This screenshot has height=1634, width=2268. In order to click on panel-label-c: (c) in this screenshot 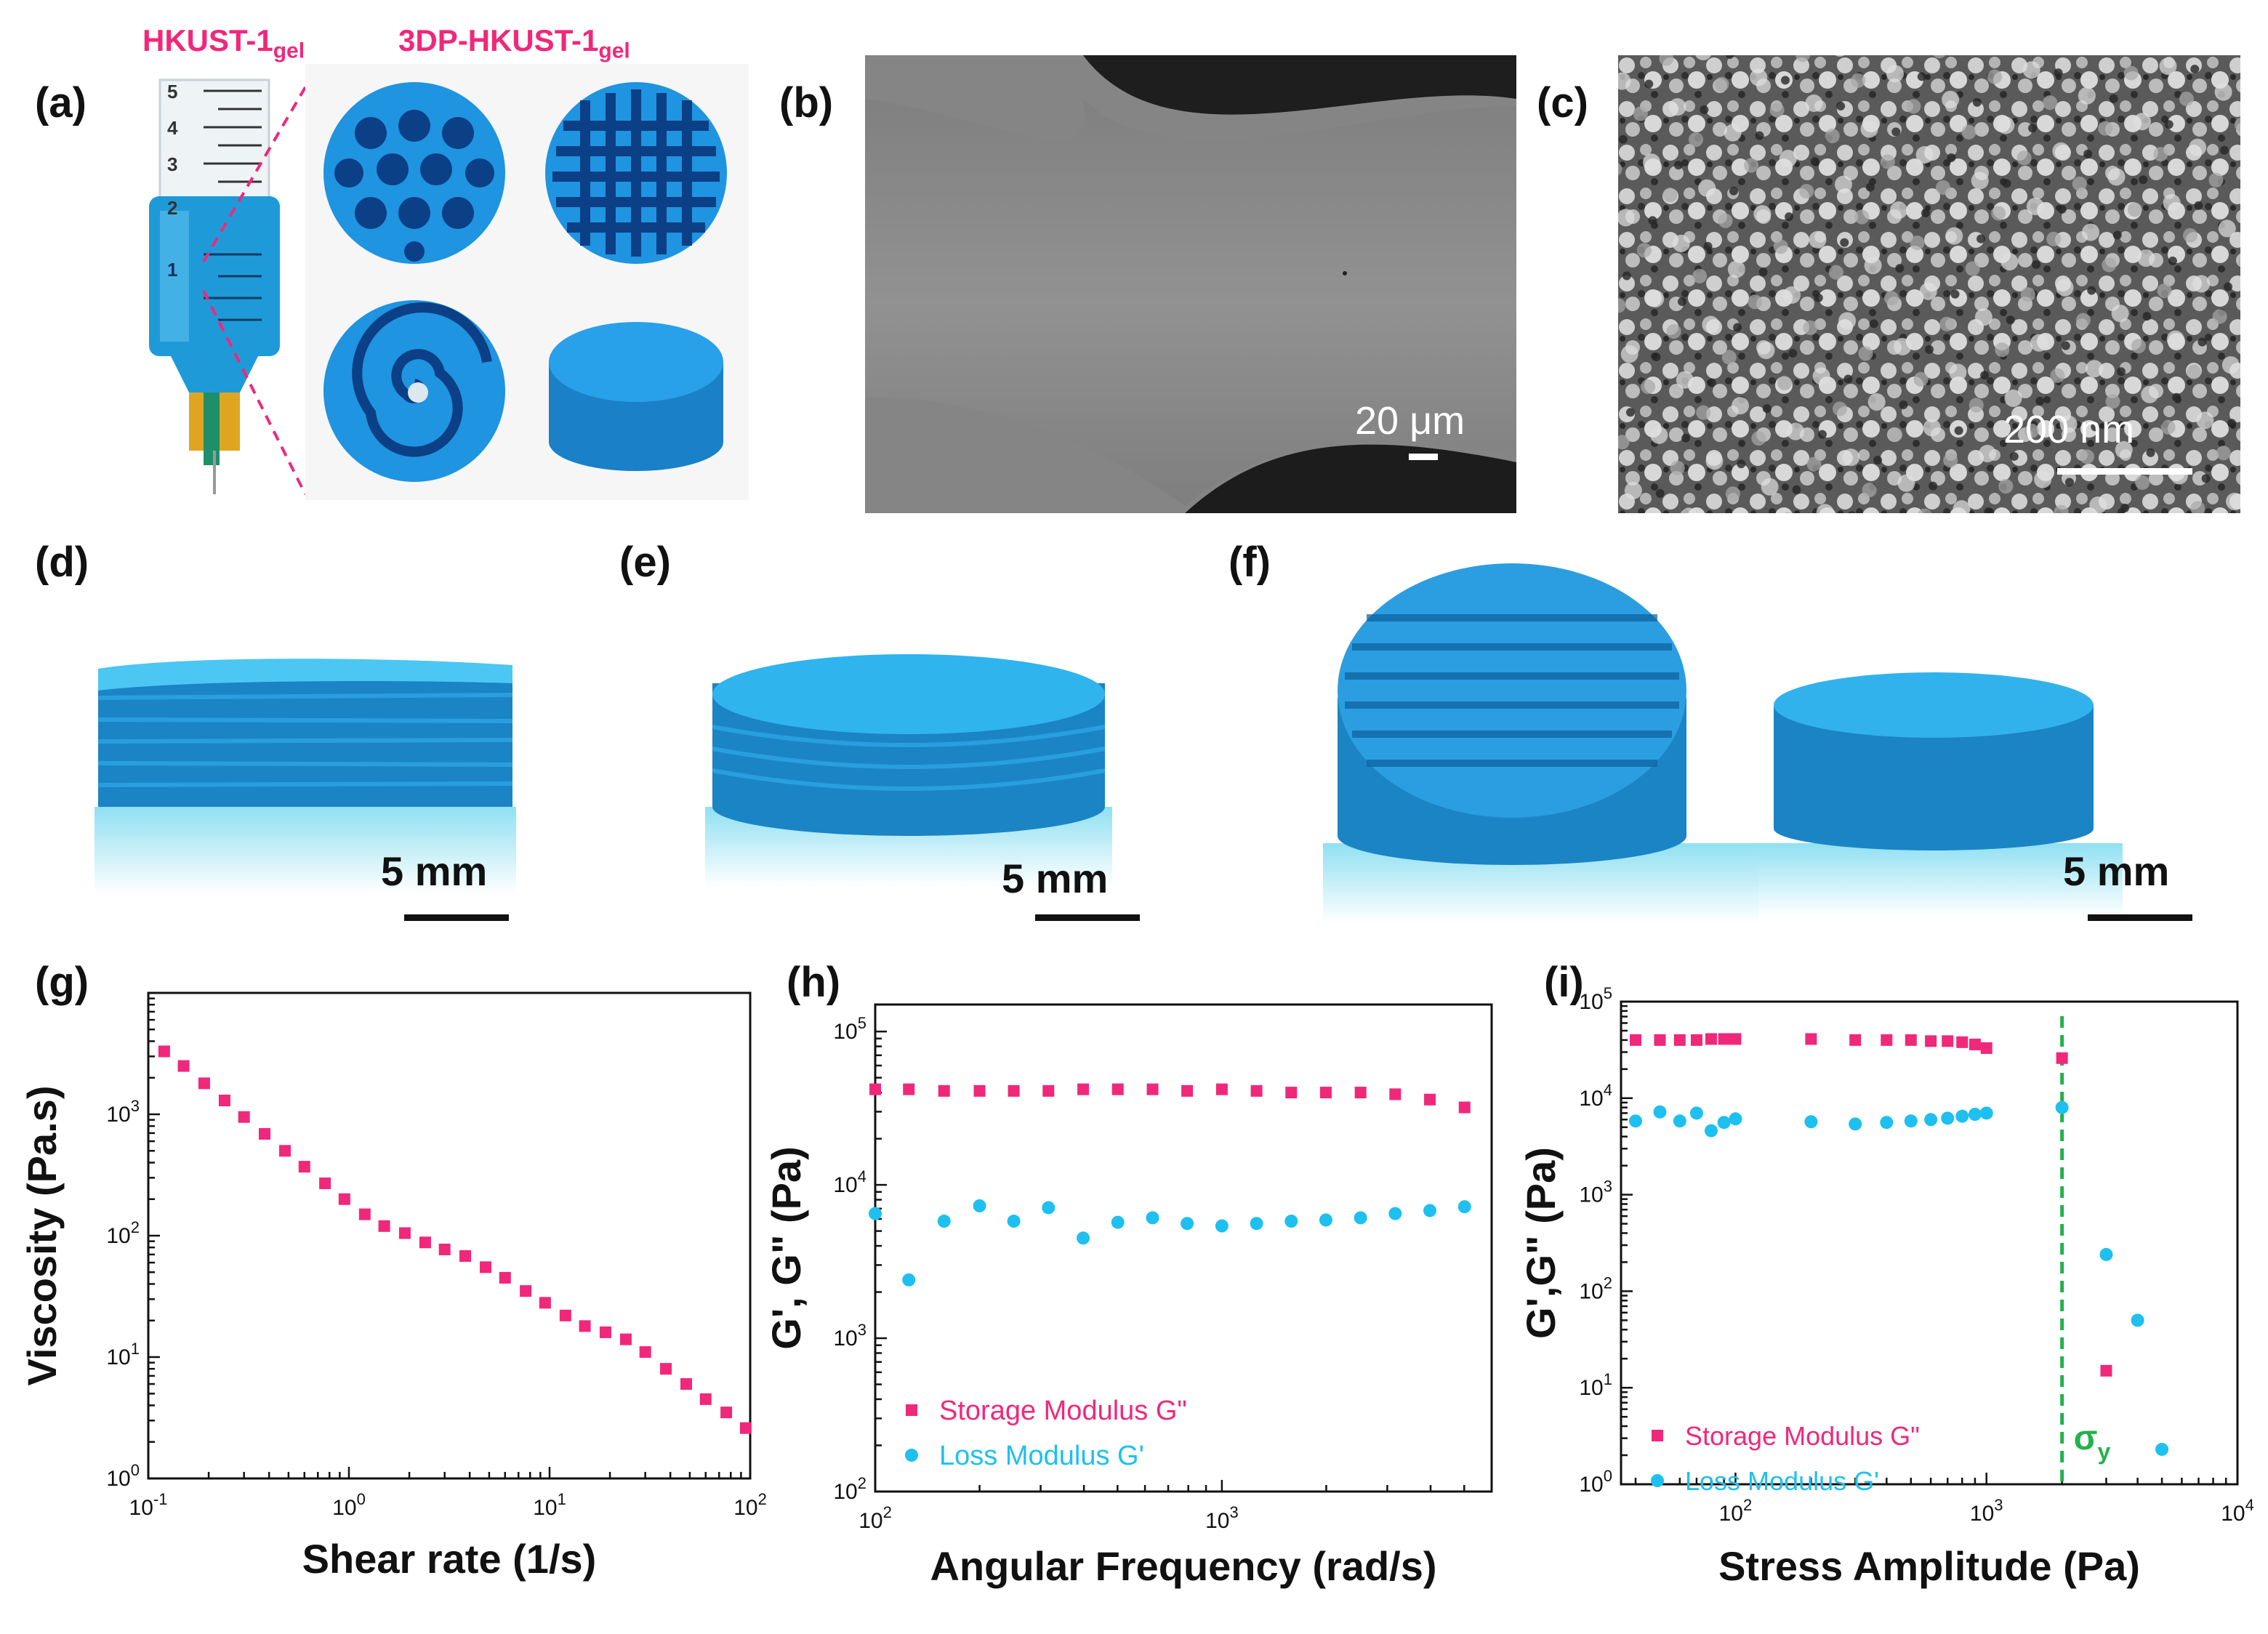, I will do `click(1562, 102)`.